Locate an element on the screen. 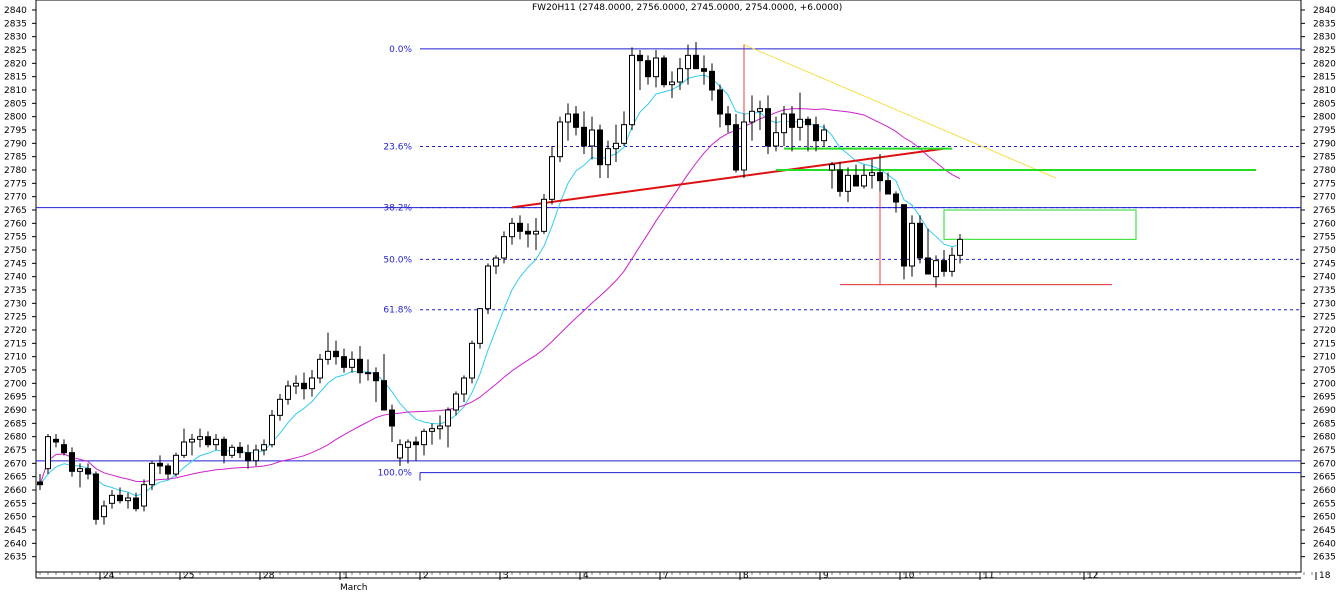 This screenshot has width=1336, height=592. y-tick-label-left: 2780 is located at coordinates (15, 171).